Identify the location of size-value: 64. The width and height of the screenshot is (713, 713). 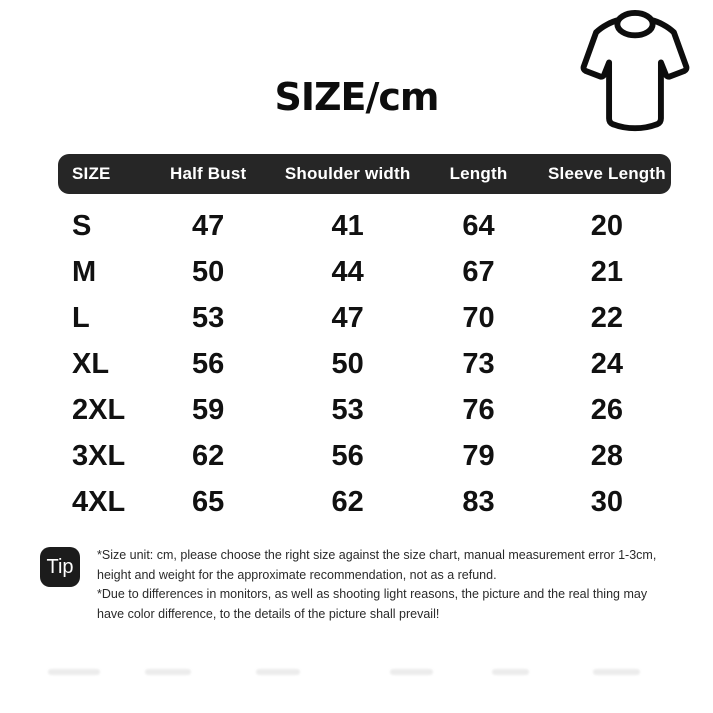
(478, 225).